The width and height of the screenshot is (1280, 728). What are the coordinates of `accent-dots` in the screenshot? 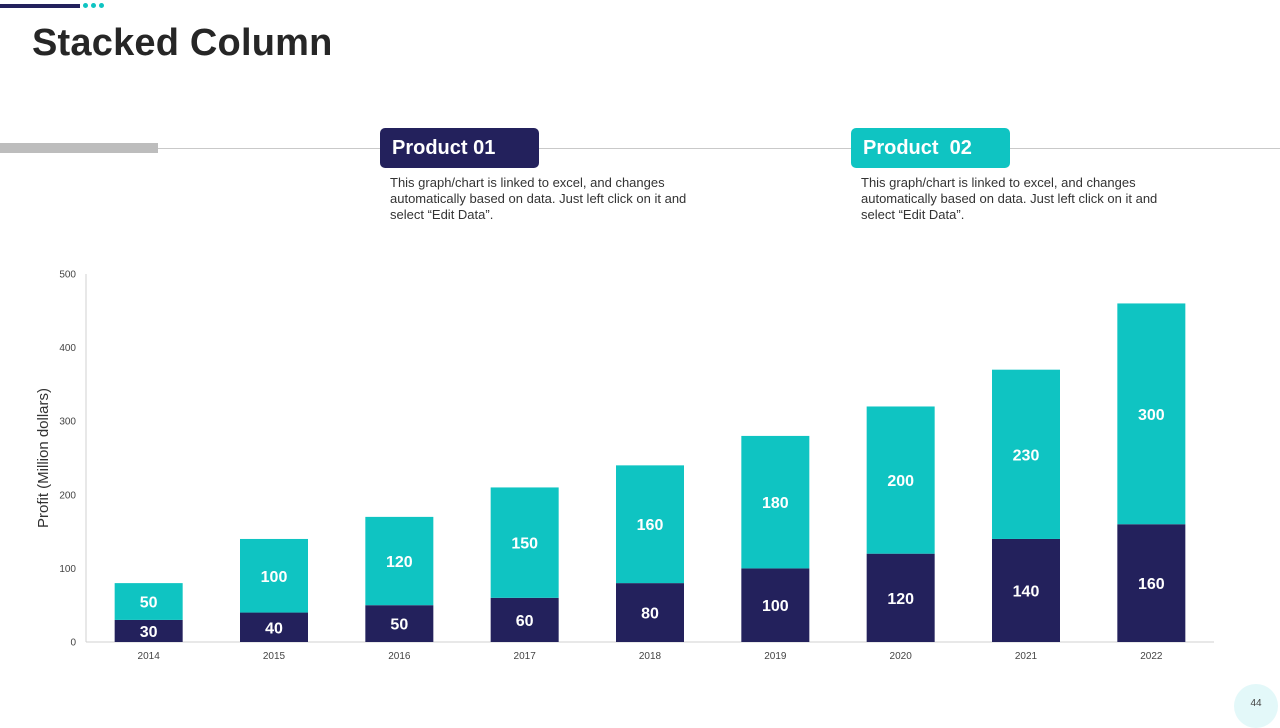 It's located at (93, 5).